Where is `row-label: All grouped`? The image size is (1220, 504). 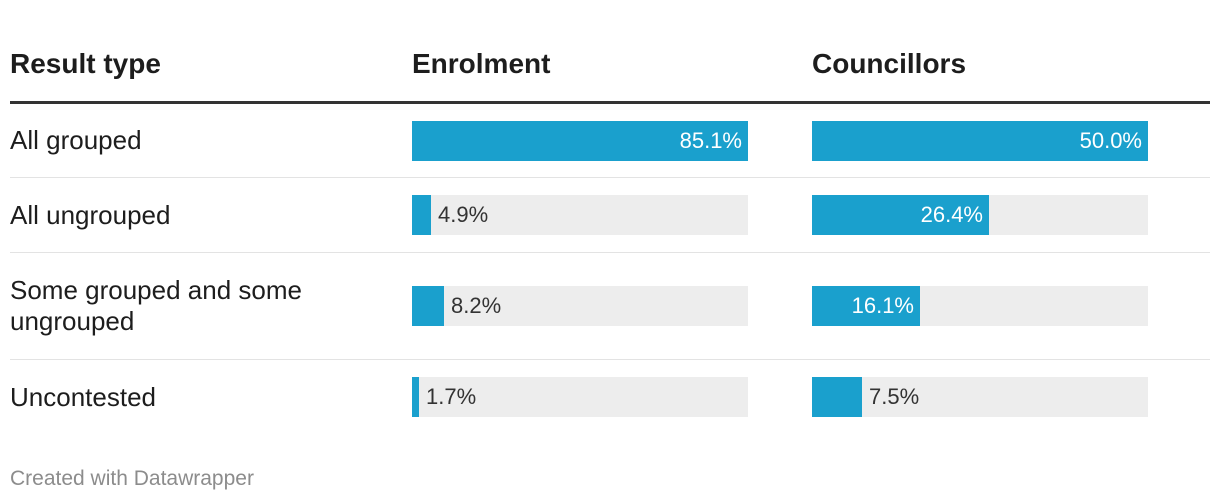
row-label: All grouped is located at coordinates (76, 140).